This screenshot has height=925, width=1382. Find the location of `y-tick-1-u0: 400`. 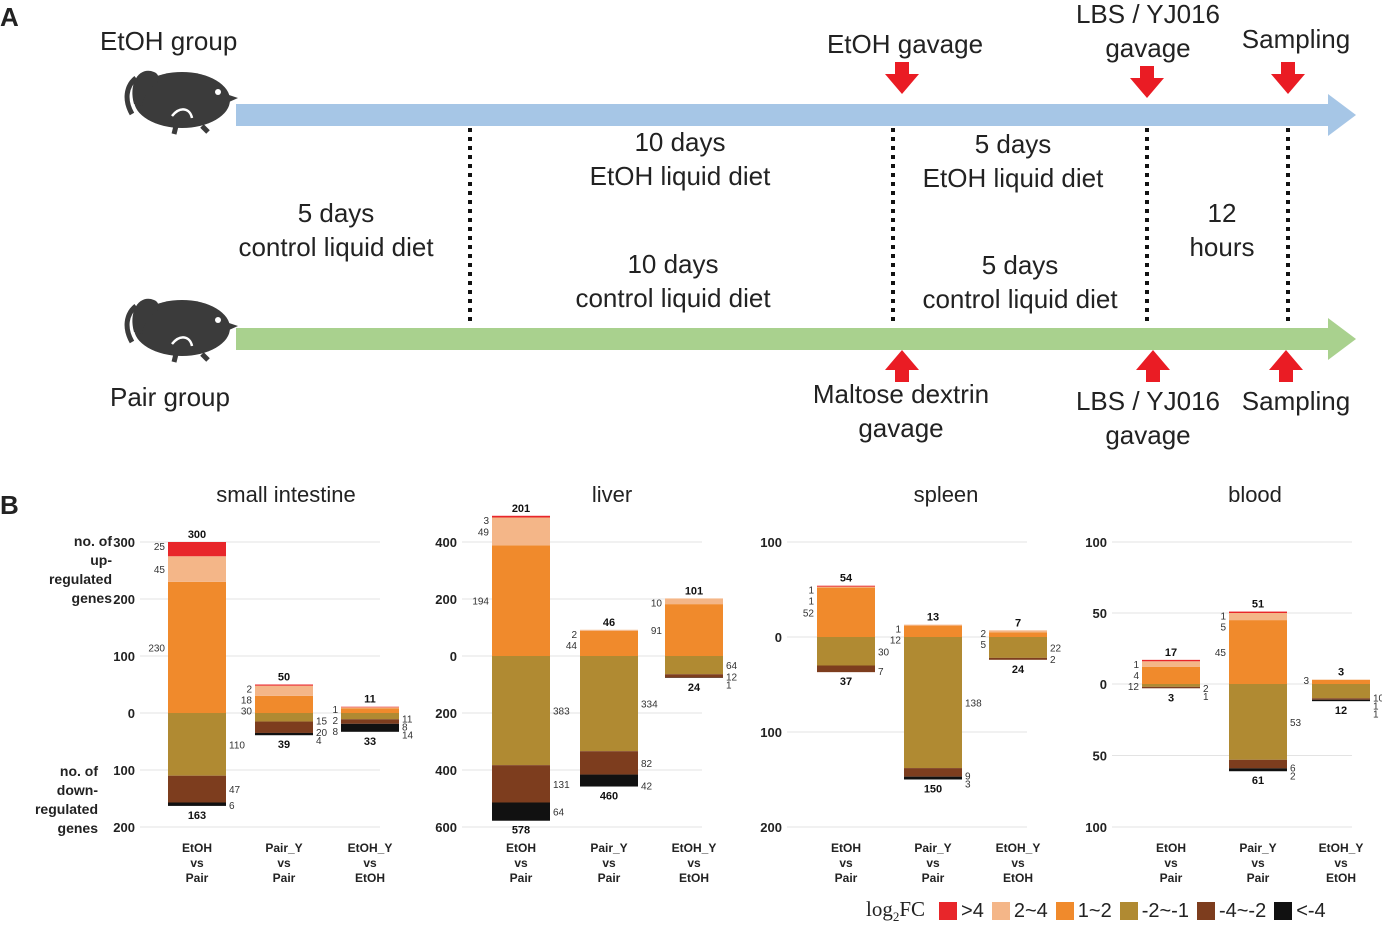

y-tick-1-u0: 400 is located at coordinates (446, 542).